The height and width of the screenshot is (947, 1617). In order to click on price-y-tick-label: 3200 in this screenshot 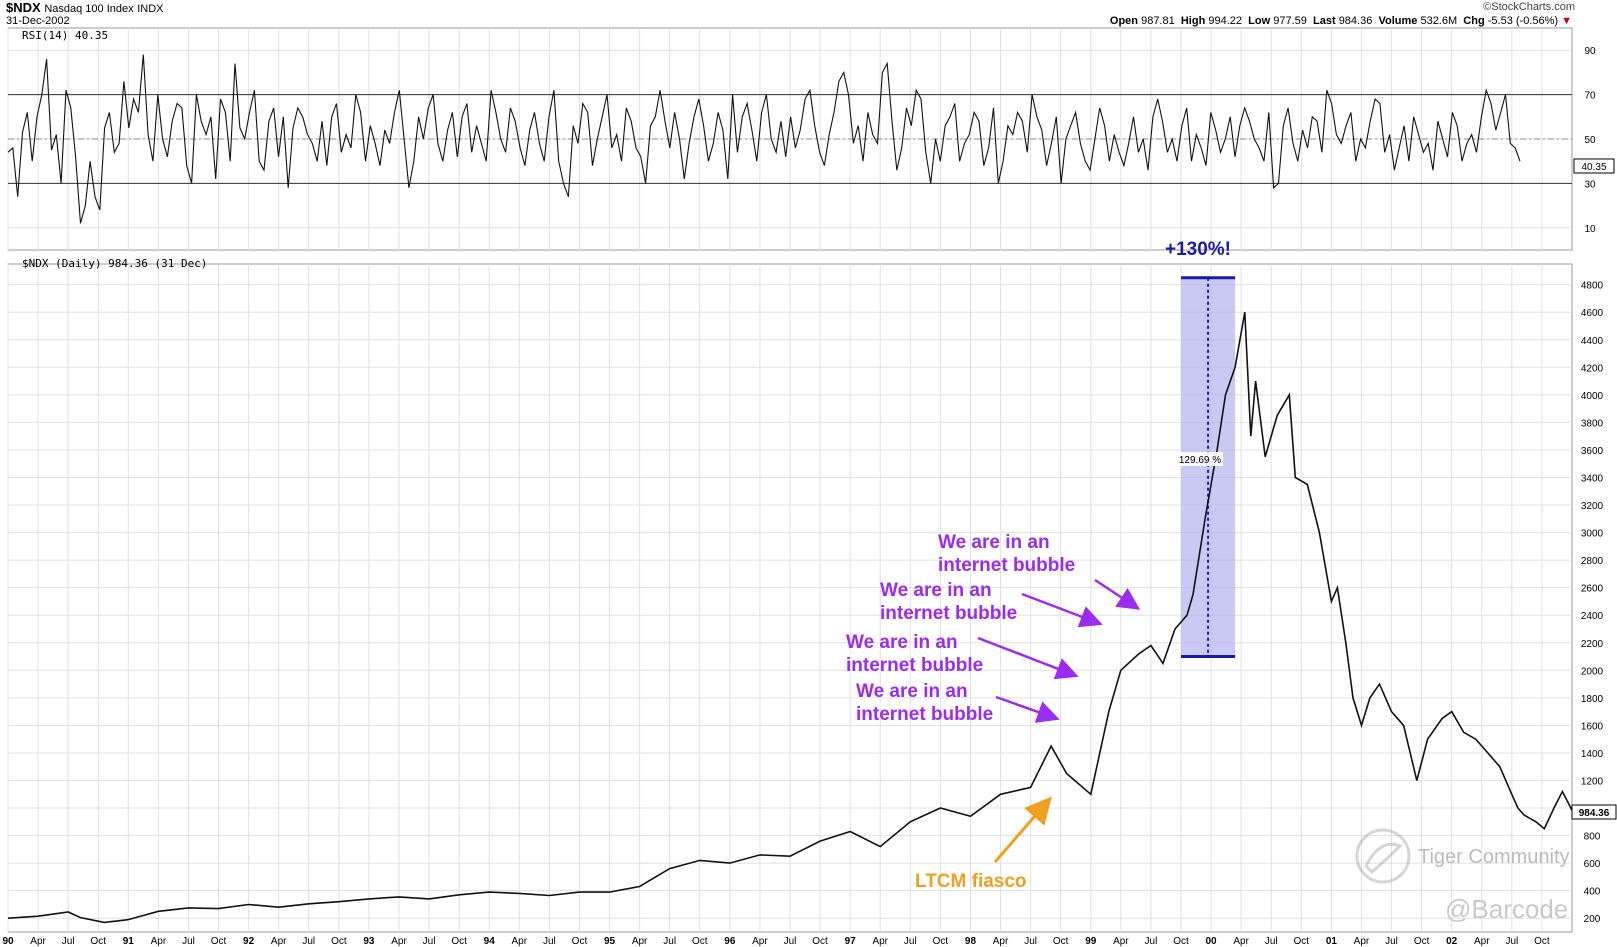, I will do `click(1592, 506)`.